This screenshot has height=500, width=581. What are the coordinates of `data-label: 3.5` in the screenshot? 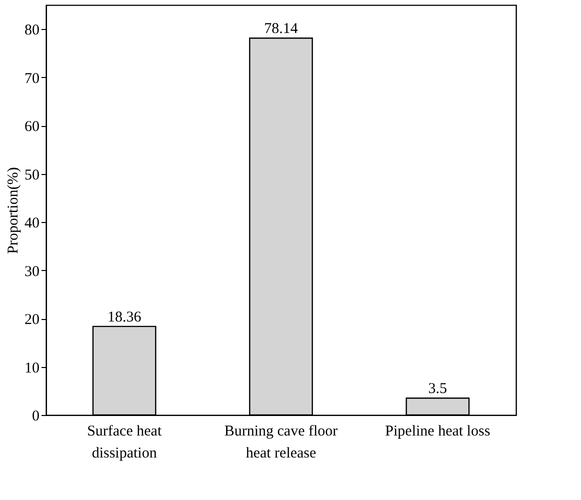 It's located at (438, 389).